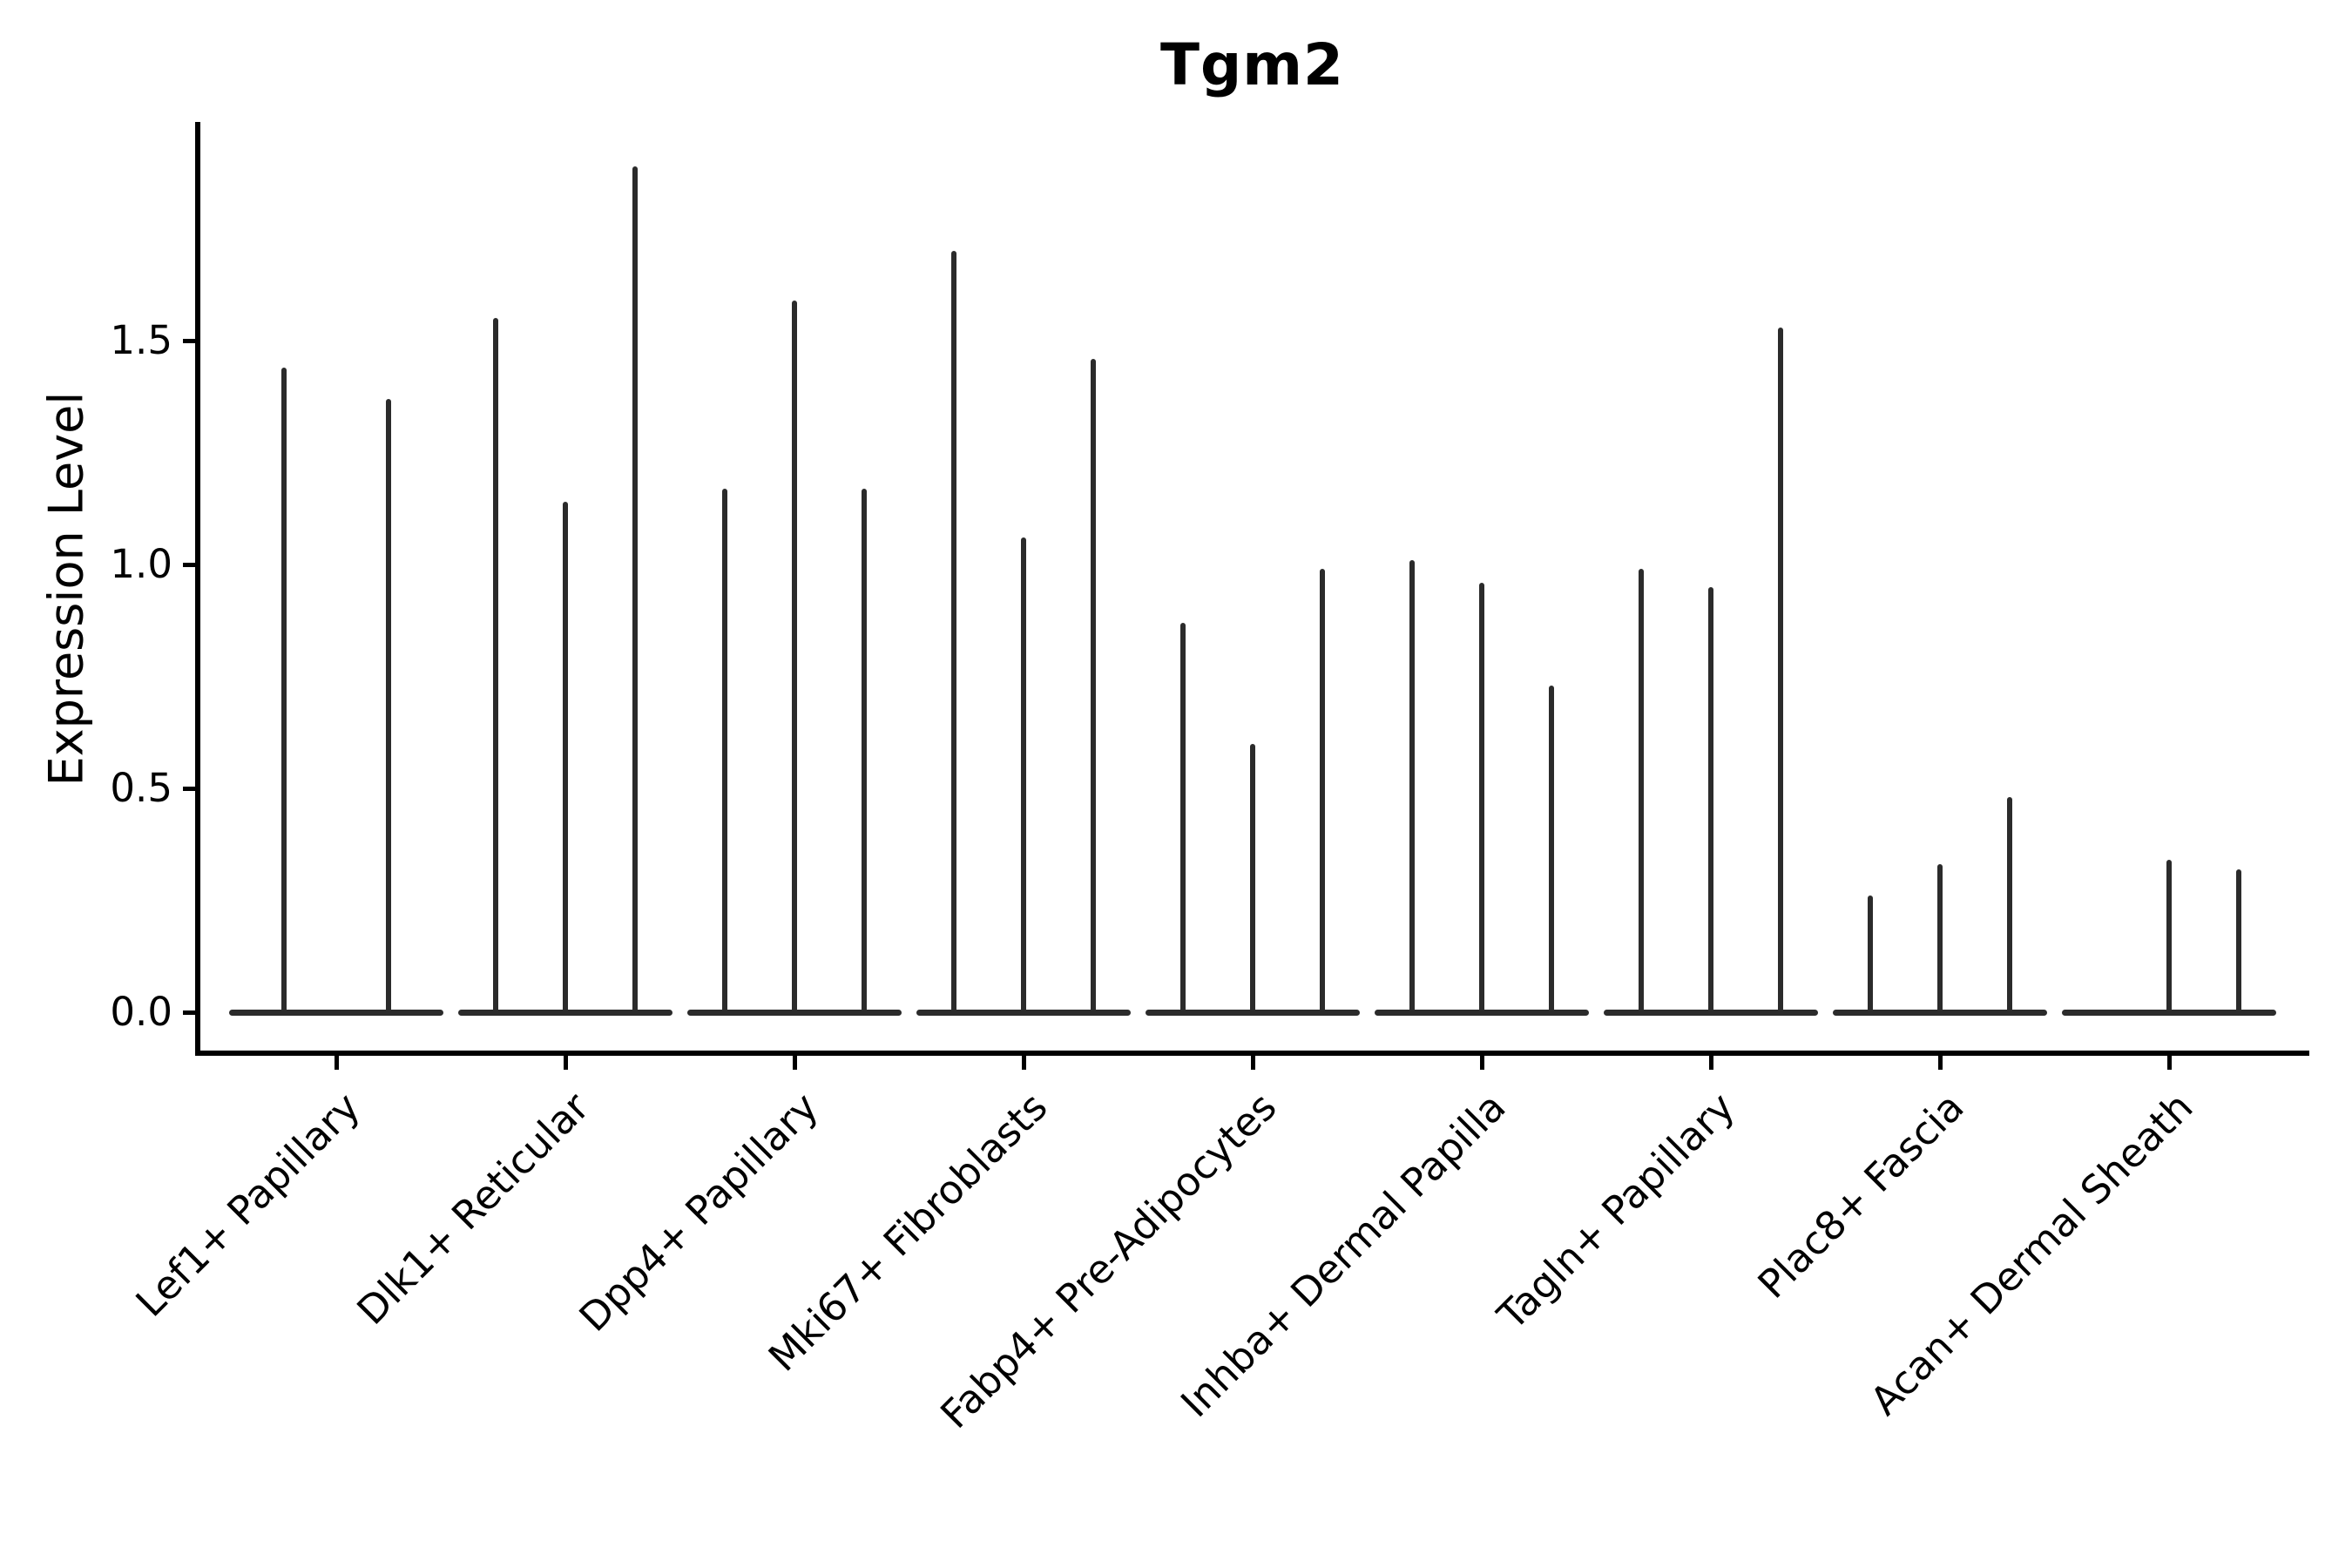  I want to click on x-axis-spine, so click(1252, 1054).